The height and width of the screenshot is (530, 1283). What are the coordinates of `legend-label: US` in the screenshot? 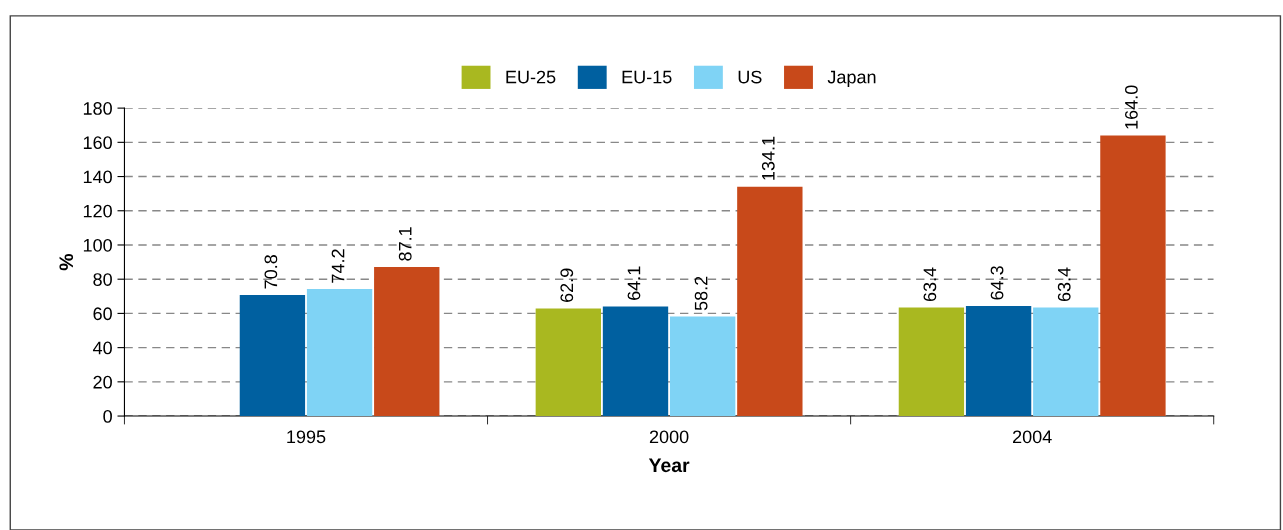 It's located at (750, 77).